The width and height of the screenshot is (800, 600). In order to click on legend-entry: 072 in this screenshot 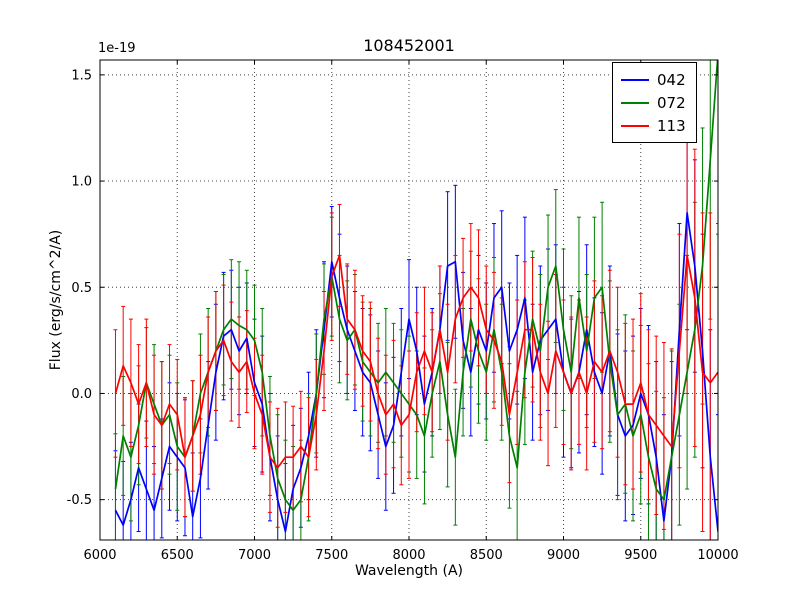, I will do `click(653, 102)`.